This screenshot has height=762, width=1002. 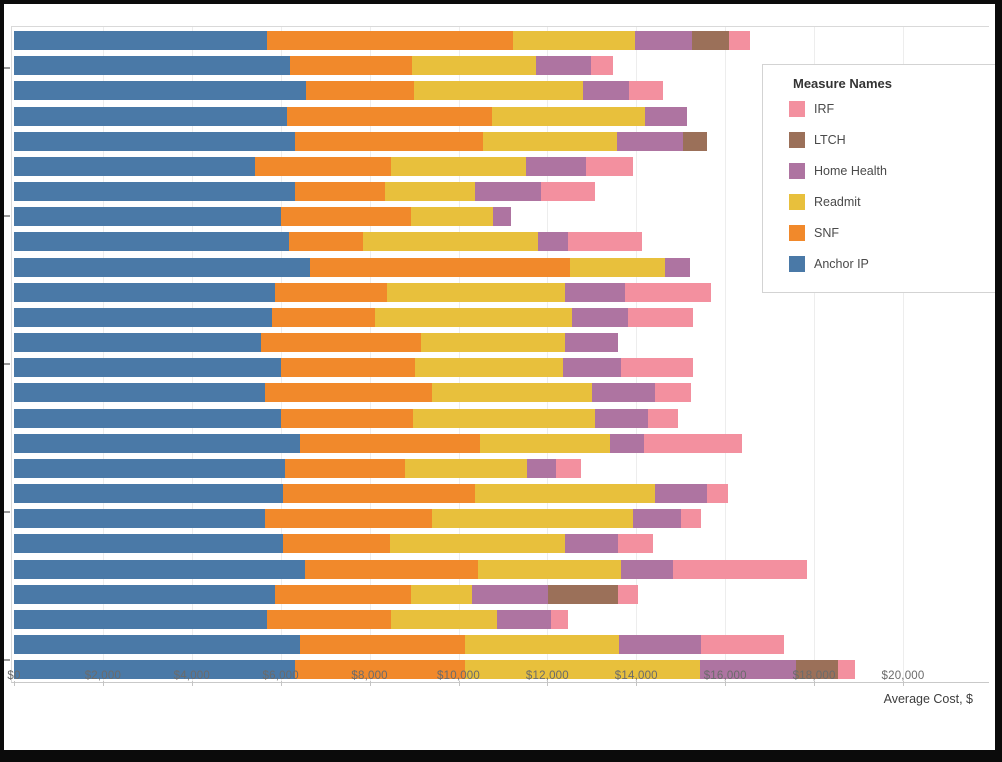 What do you see at coordinates (892, 140) in the screenshot?
I see `legend-item-ltch: LTCH` at bounding box center [892, 140].